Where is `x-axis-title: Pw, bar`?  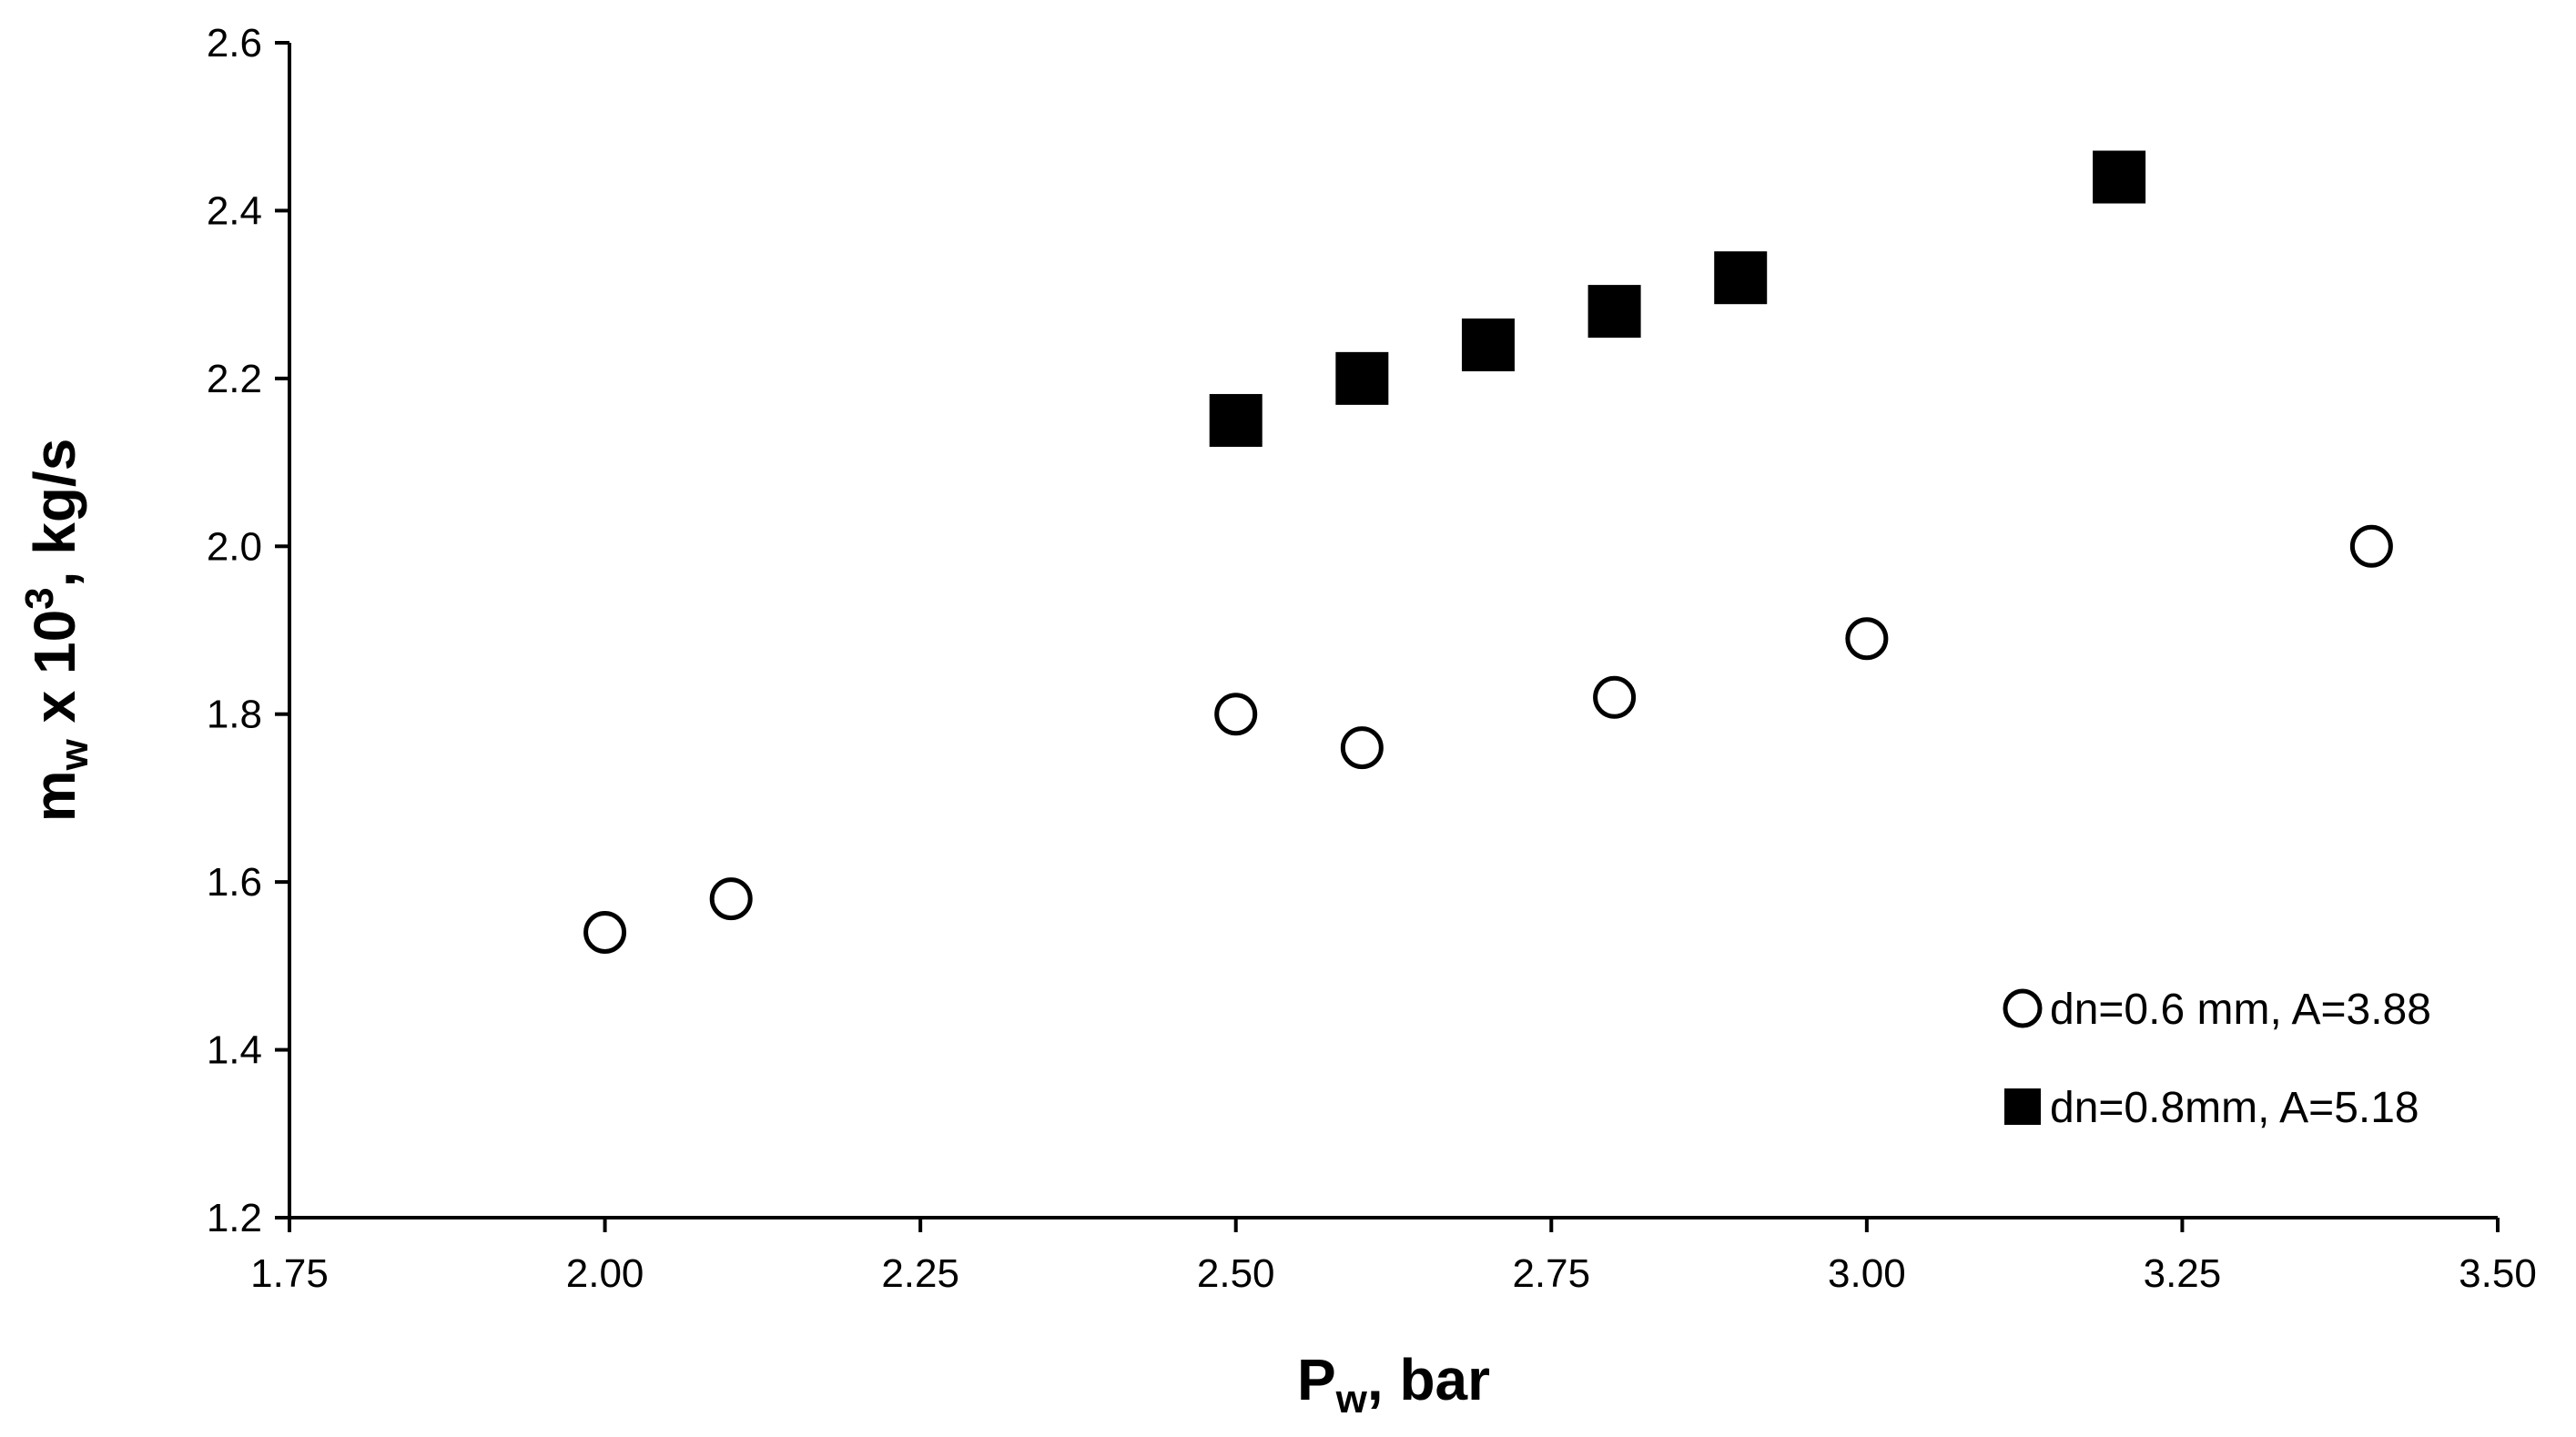 x-axis-title: Pw, bar is located at coordinates (1393, 1384).